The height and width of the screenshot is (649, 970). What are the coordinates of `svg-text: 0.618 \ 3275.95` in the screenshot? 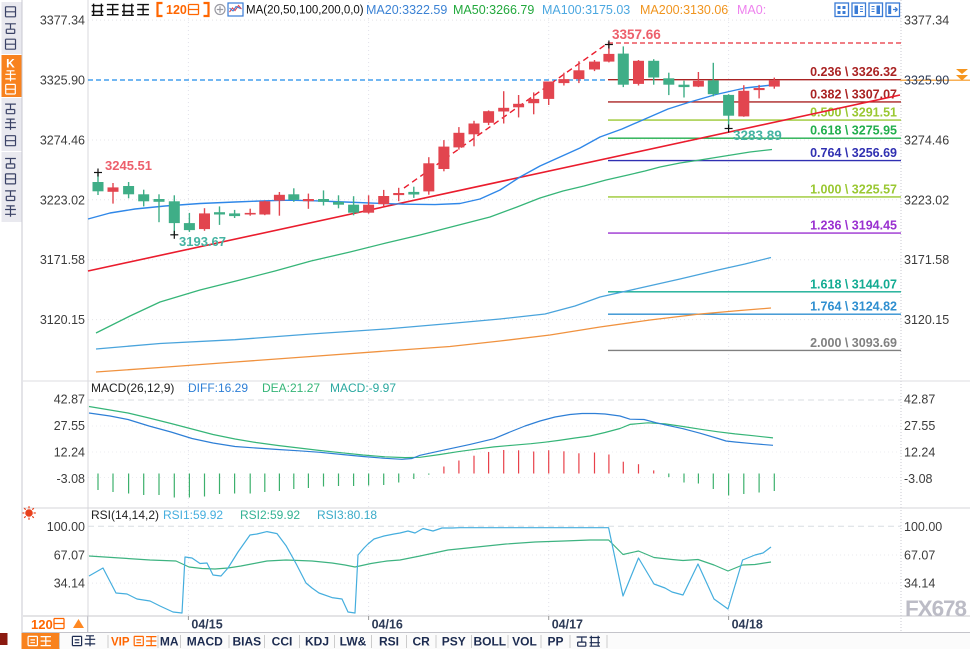 It's located at (853, 131).